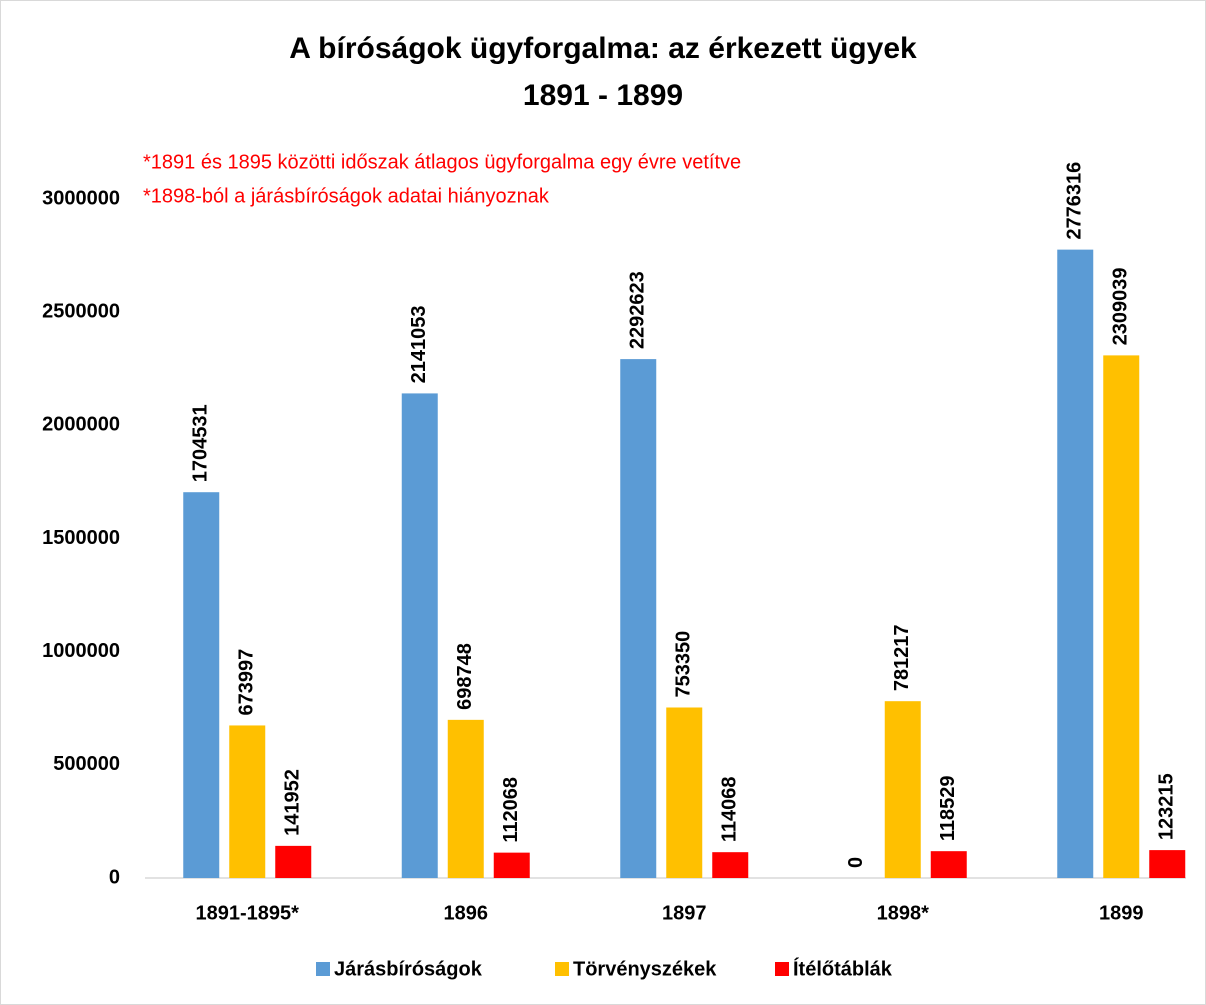  Describe the element at coordinates (81, 198) in the screenshot. I see `y-tick-label: 3000000` at that location.